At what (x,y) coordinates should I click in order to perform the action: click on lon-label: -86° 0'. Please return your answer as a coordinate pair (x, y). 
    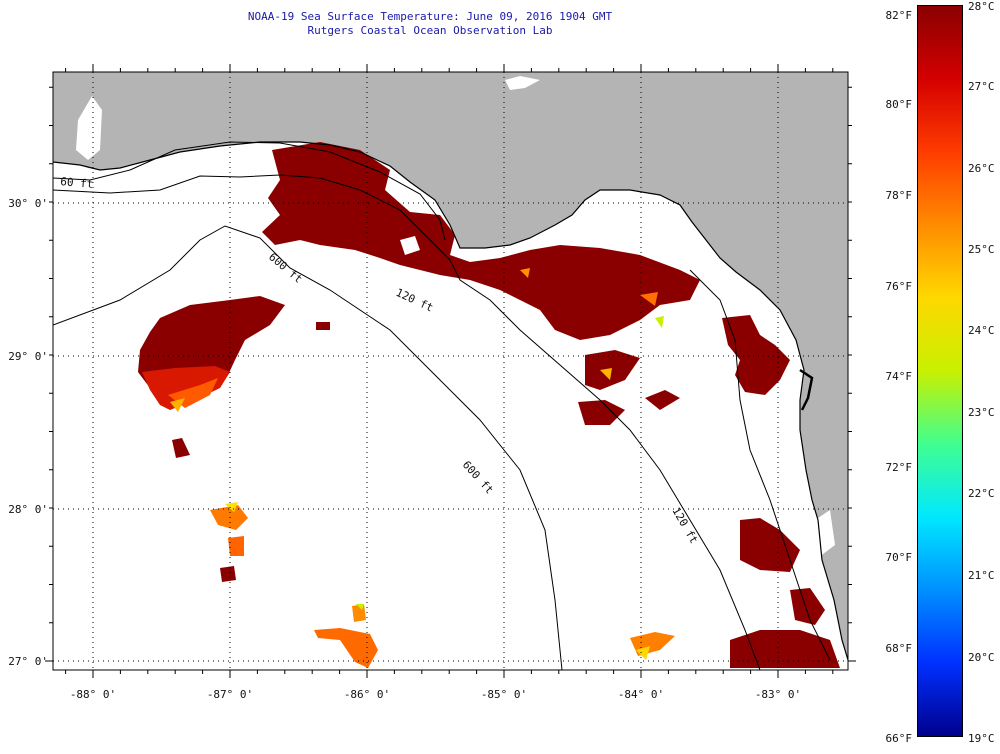
    Looking at the image, I should click on (367, 694).